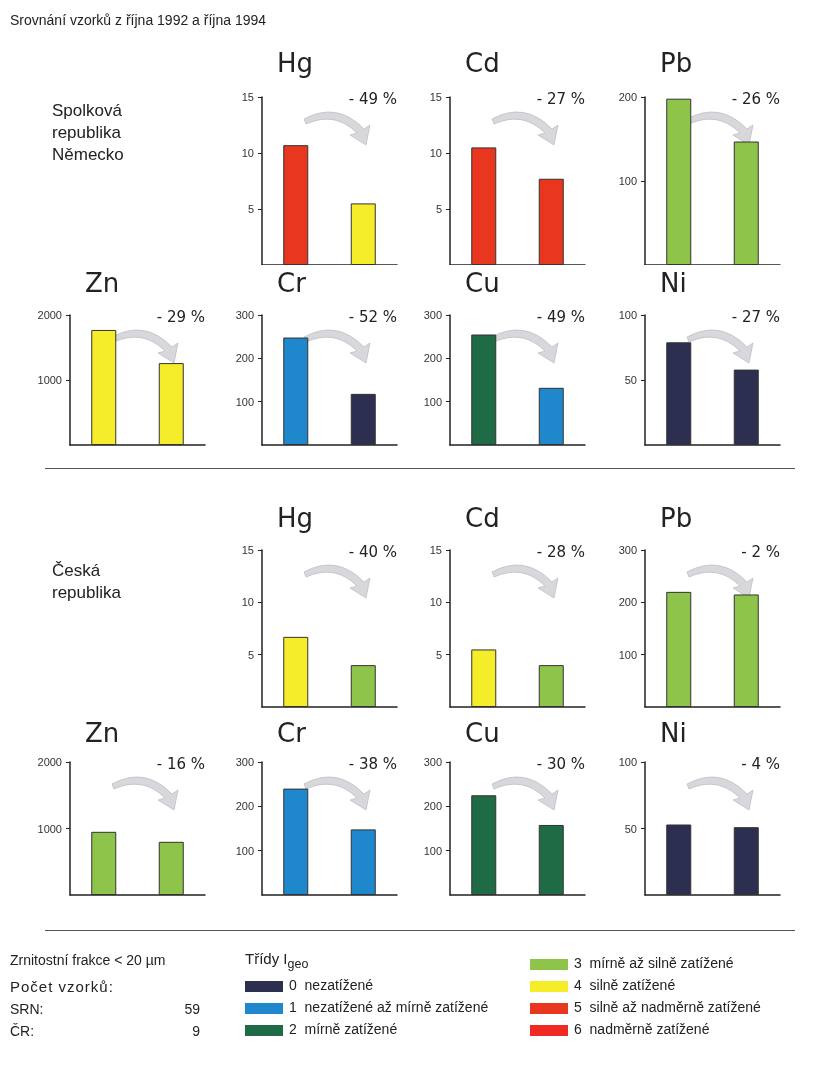  I want to click on text: Spolková republika Německo, so click(88, 133).